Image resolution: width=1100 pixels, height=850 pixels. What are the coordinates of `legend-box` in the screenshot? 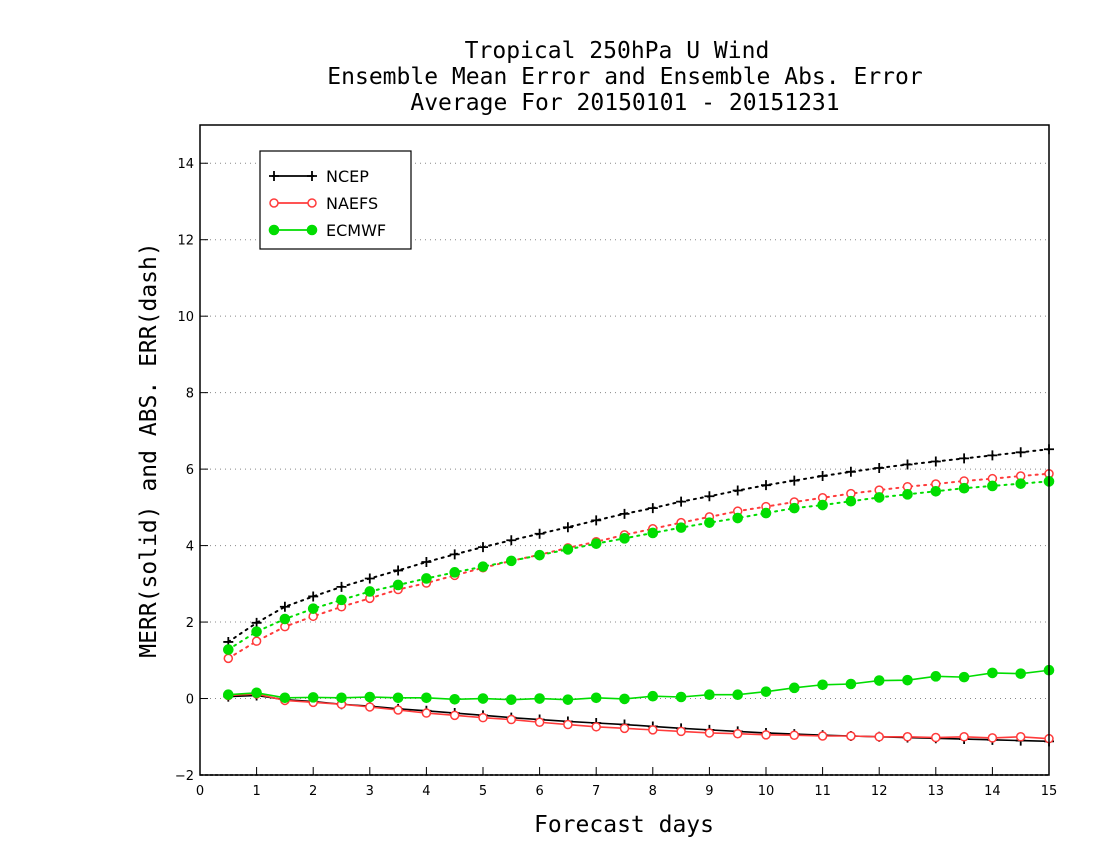 It's located at (335, 200).